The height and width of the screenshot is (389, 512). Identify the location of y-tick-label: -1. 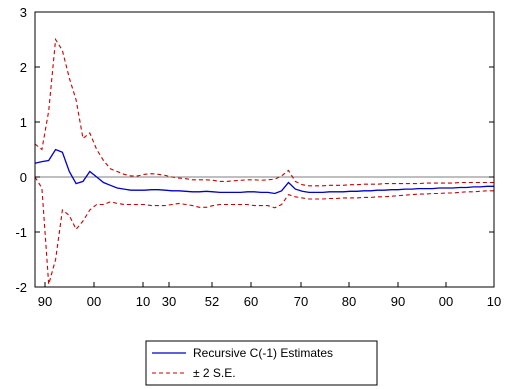
(21, 232).